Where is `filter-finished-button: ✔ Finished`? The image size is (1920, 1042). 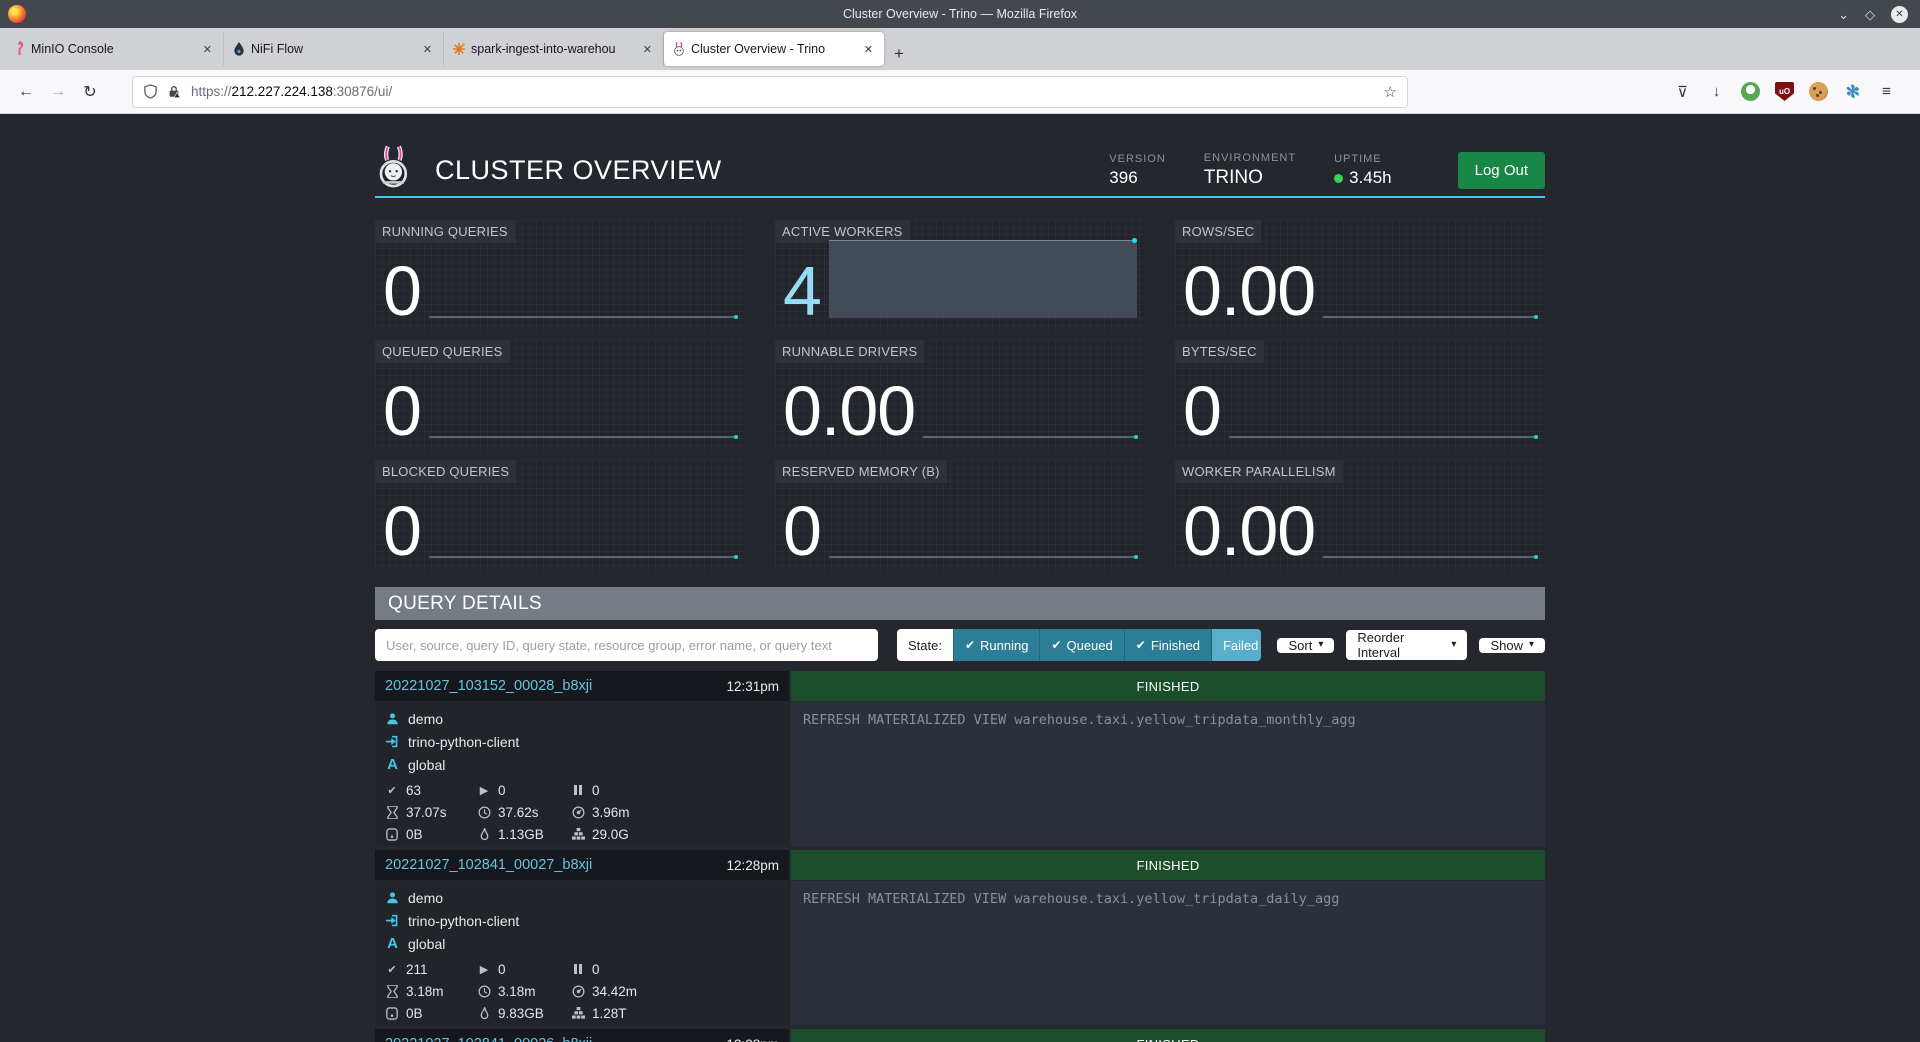
filter-finished-button: ✔ Finished is located at coordinates (1167, 645).